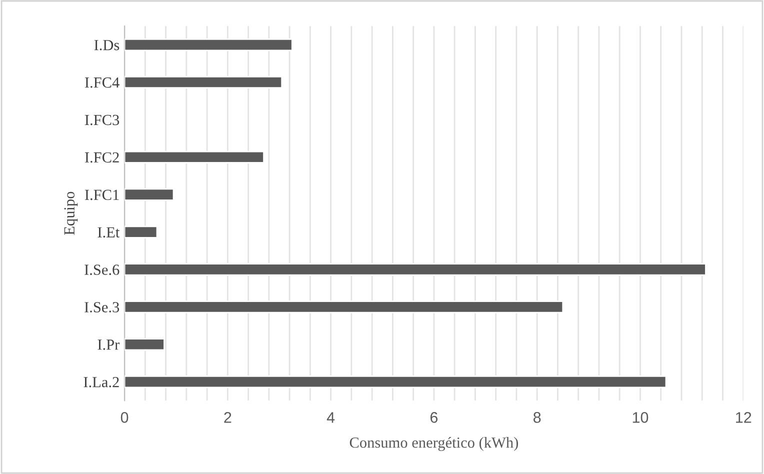 Image resolution: width=764 pixels, height=474 pixels. Describe the element at coordinates (102, 120) in the screenshot. I see `y-tick-label: I.FC3` at that location.